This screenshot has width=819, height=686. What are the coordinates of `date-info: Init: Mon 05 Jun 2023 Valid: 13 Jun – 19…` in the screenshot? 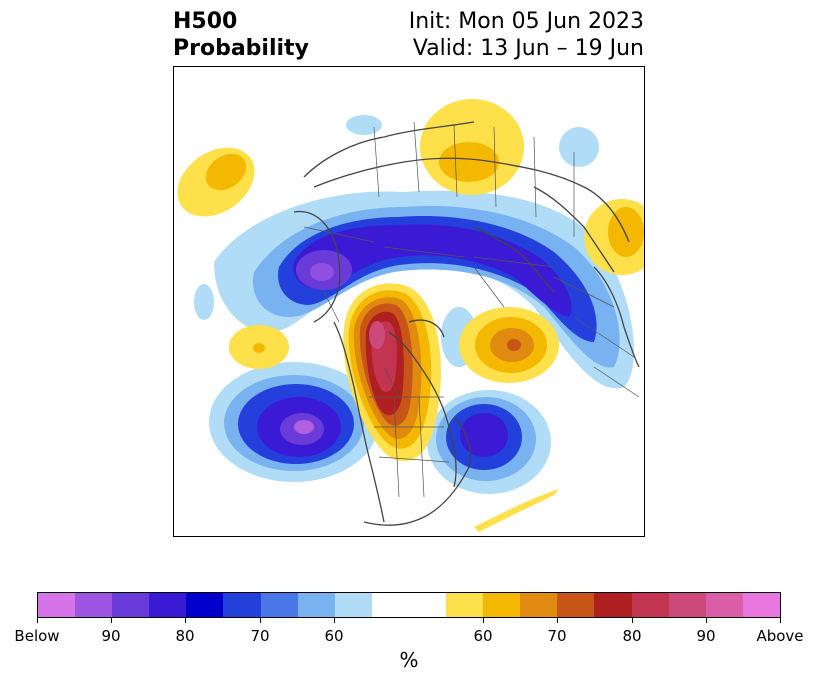 It's located at (526, 35).